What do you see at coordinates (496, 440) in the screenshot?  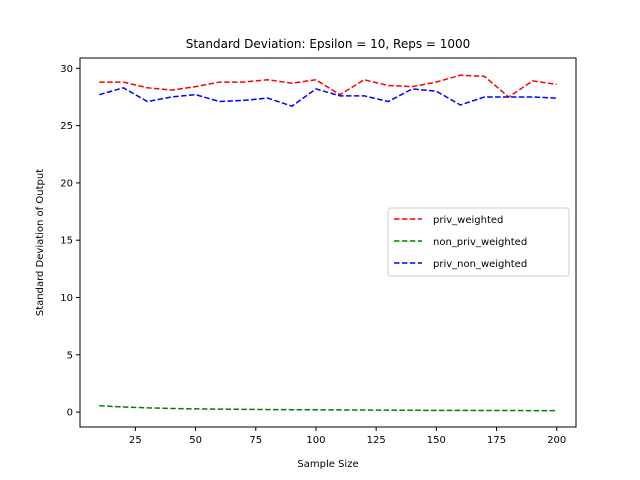 I see `x-tick-label: 175` at bounding box center [496, 440].